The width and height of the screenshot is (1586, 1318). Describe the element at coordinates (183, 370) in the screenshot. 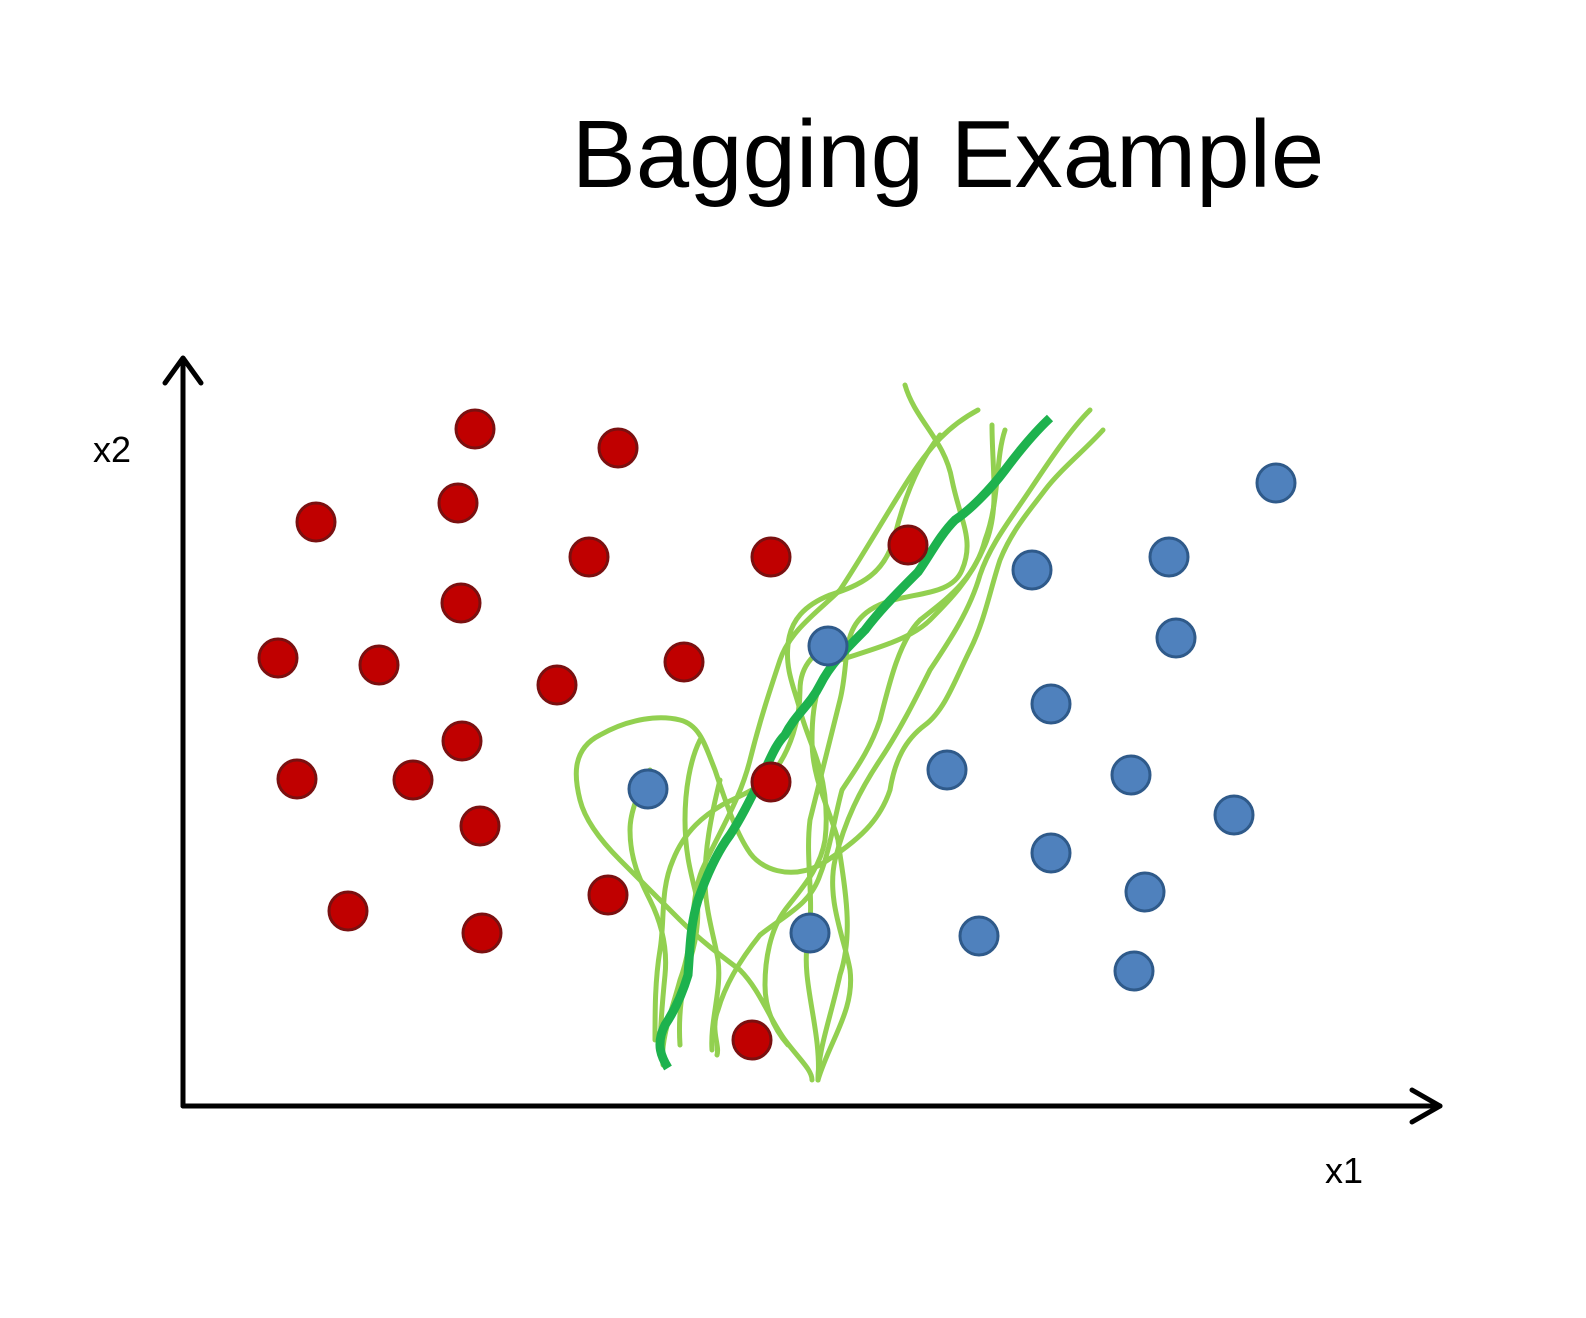

I see `y-axis-arrowhead` at that location.